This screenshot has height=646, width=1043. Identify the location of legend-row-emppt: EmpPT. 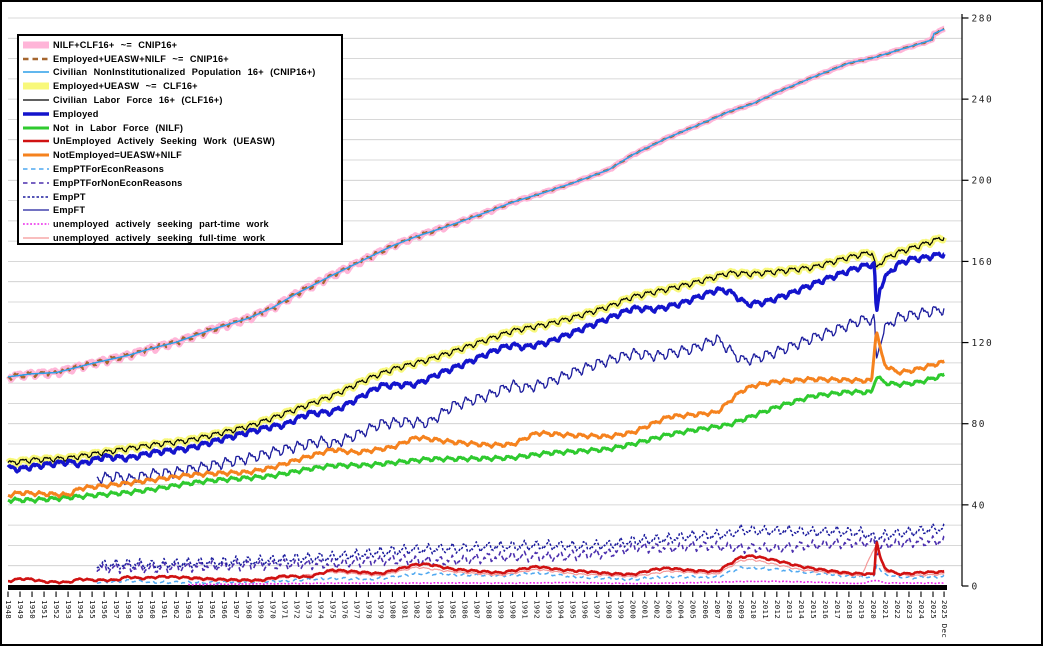
(181, 197).